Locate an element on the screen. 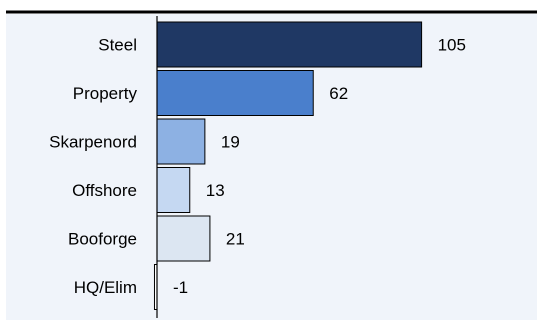 The width and height of the screenshot is (543, 325). bar-steel is located at coordinates (289, 44).